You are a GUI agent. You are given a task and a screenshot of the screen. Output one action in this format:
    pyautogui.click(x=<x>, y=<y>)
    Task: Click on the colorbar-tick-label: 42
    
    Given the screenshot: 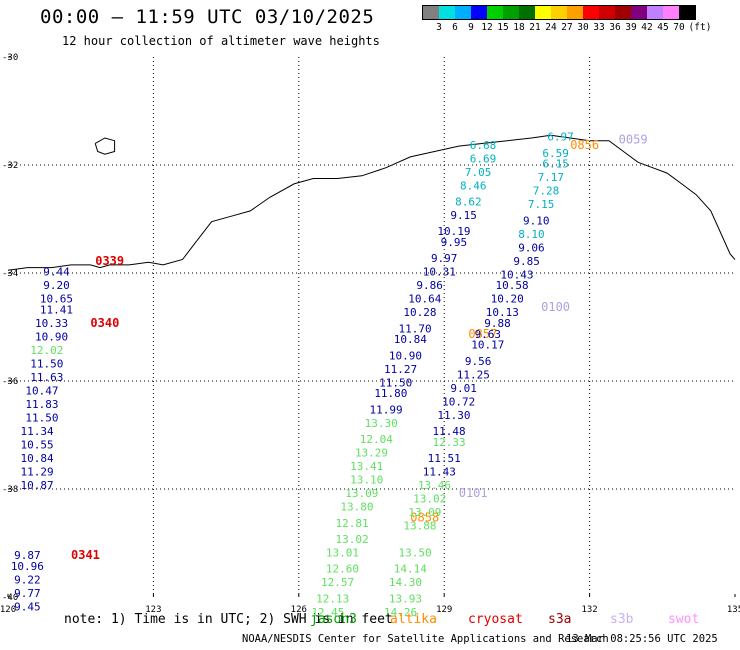 What is the action you would take?
    pyautogui.click(x=647, y=27)
    